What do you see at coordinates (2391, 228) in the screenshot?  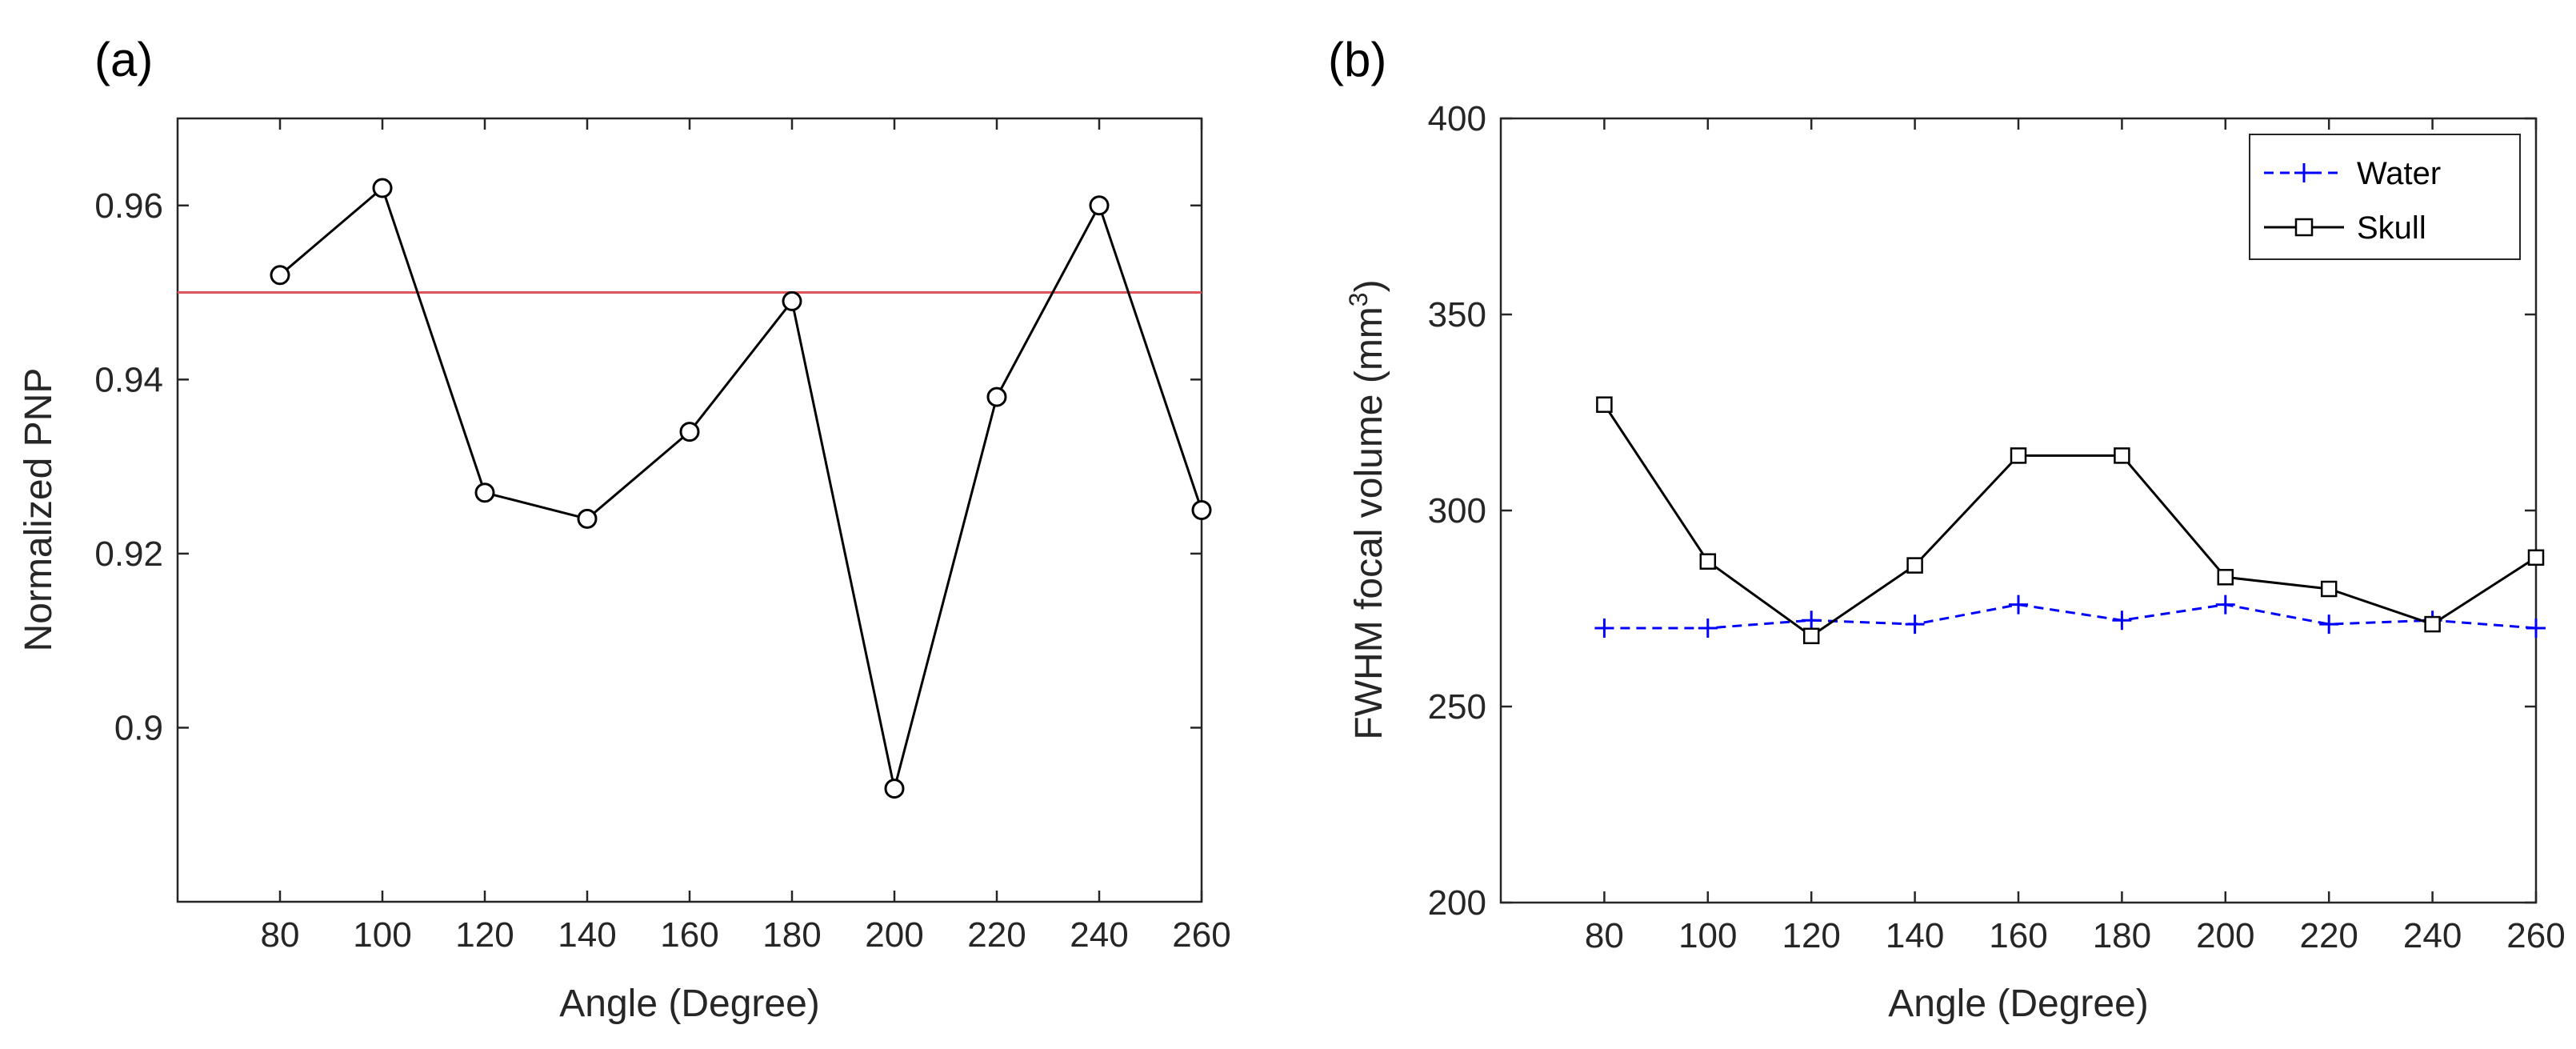 I see `legend-label-skull: Skull` at bounding box center [2391, 228].